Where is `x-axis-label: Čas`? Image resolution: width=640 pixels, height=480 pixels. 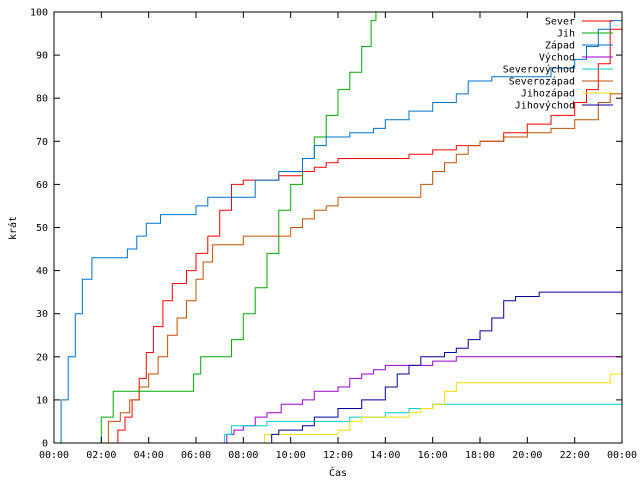 x-axis-label: Čas is located at coordinates (338, 472).